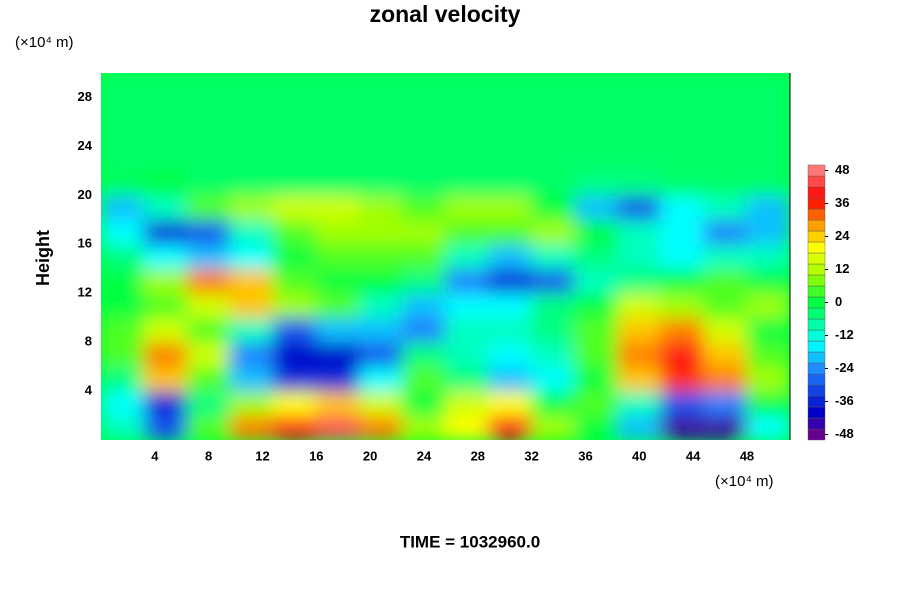 This screenshot has height=600, width=900. I want to click on y-tick-label: 16, so click(85, 243).